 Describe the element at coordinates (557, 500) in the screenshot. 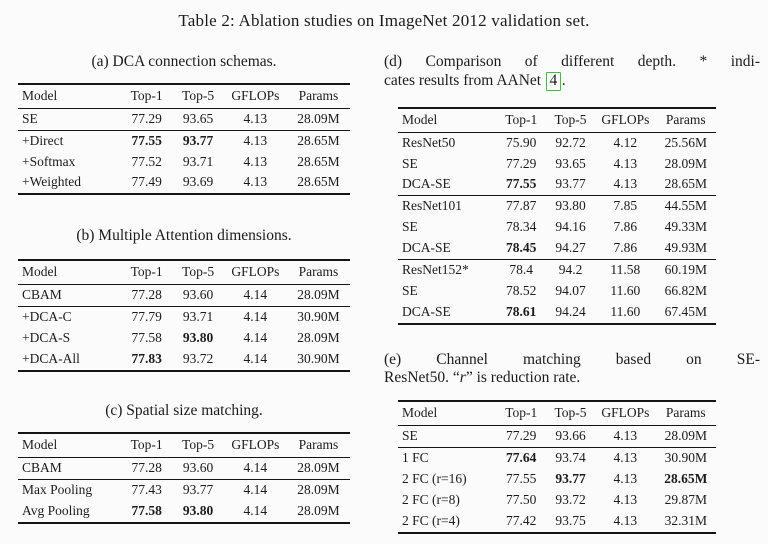

I see `table-row: 2 FC (r=8) 77.50 93.72 4.13 29.87M` at that location.